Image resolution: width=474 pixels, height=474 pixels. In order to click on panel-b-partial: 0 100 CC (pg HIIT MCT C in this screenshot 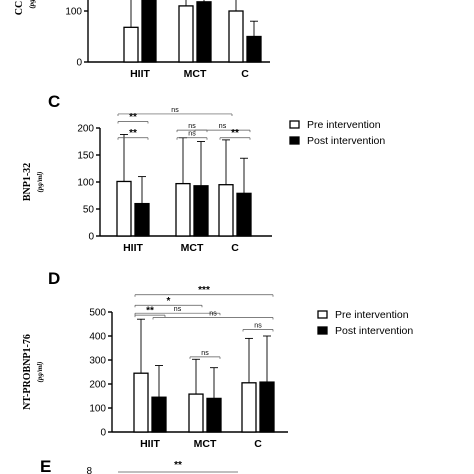, I will do `click(142, 40)`.